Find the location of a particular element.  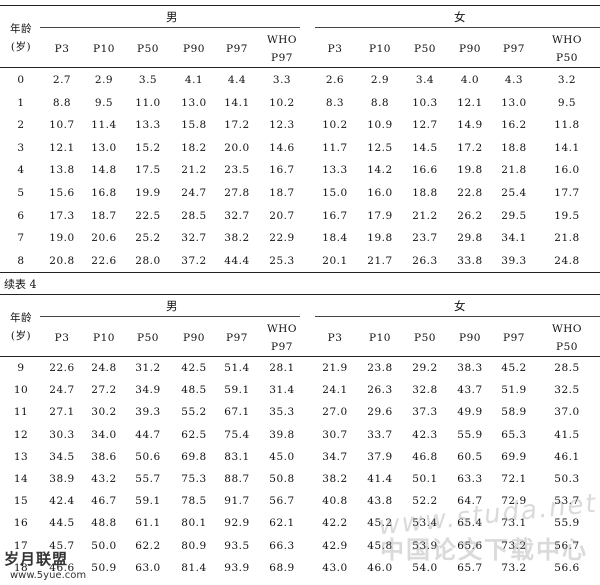

table-cell: 21.9 is located at coordinates (335, 368).